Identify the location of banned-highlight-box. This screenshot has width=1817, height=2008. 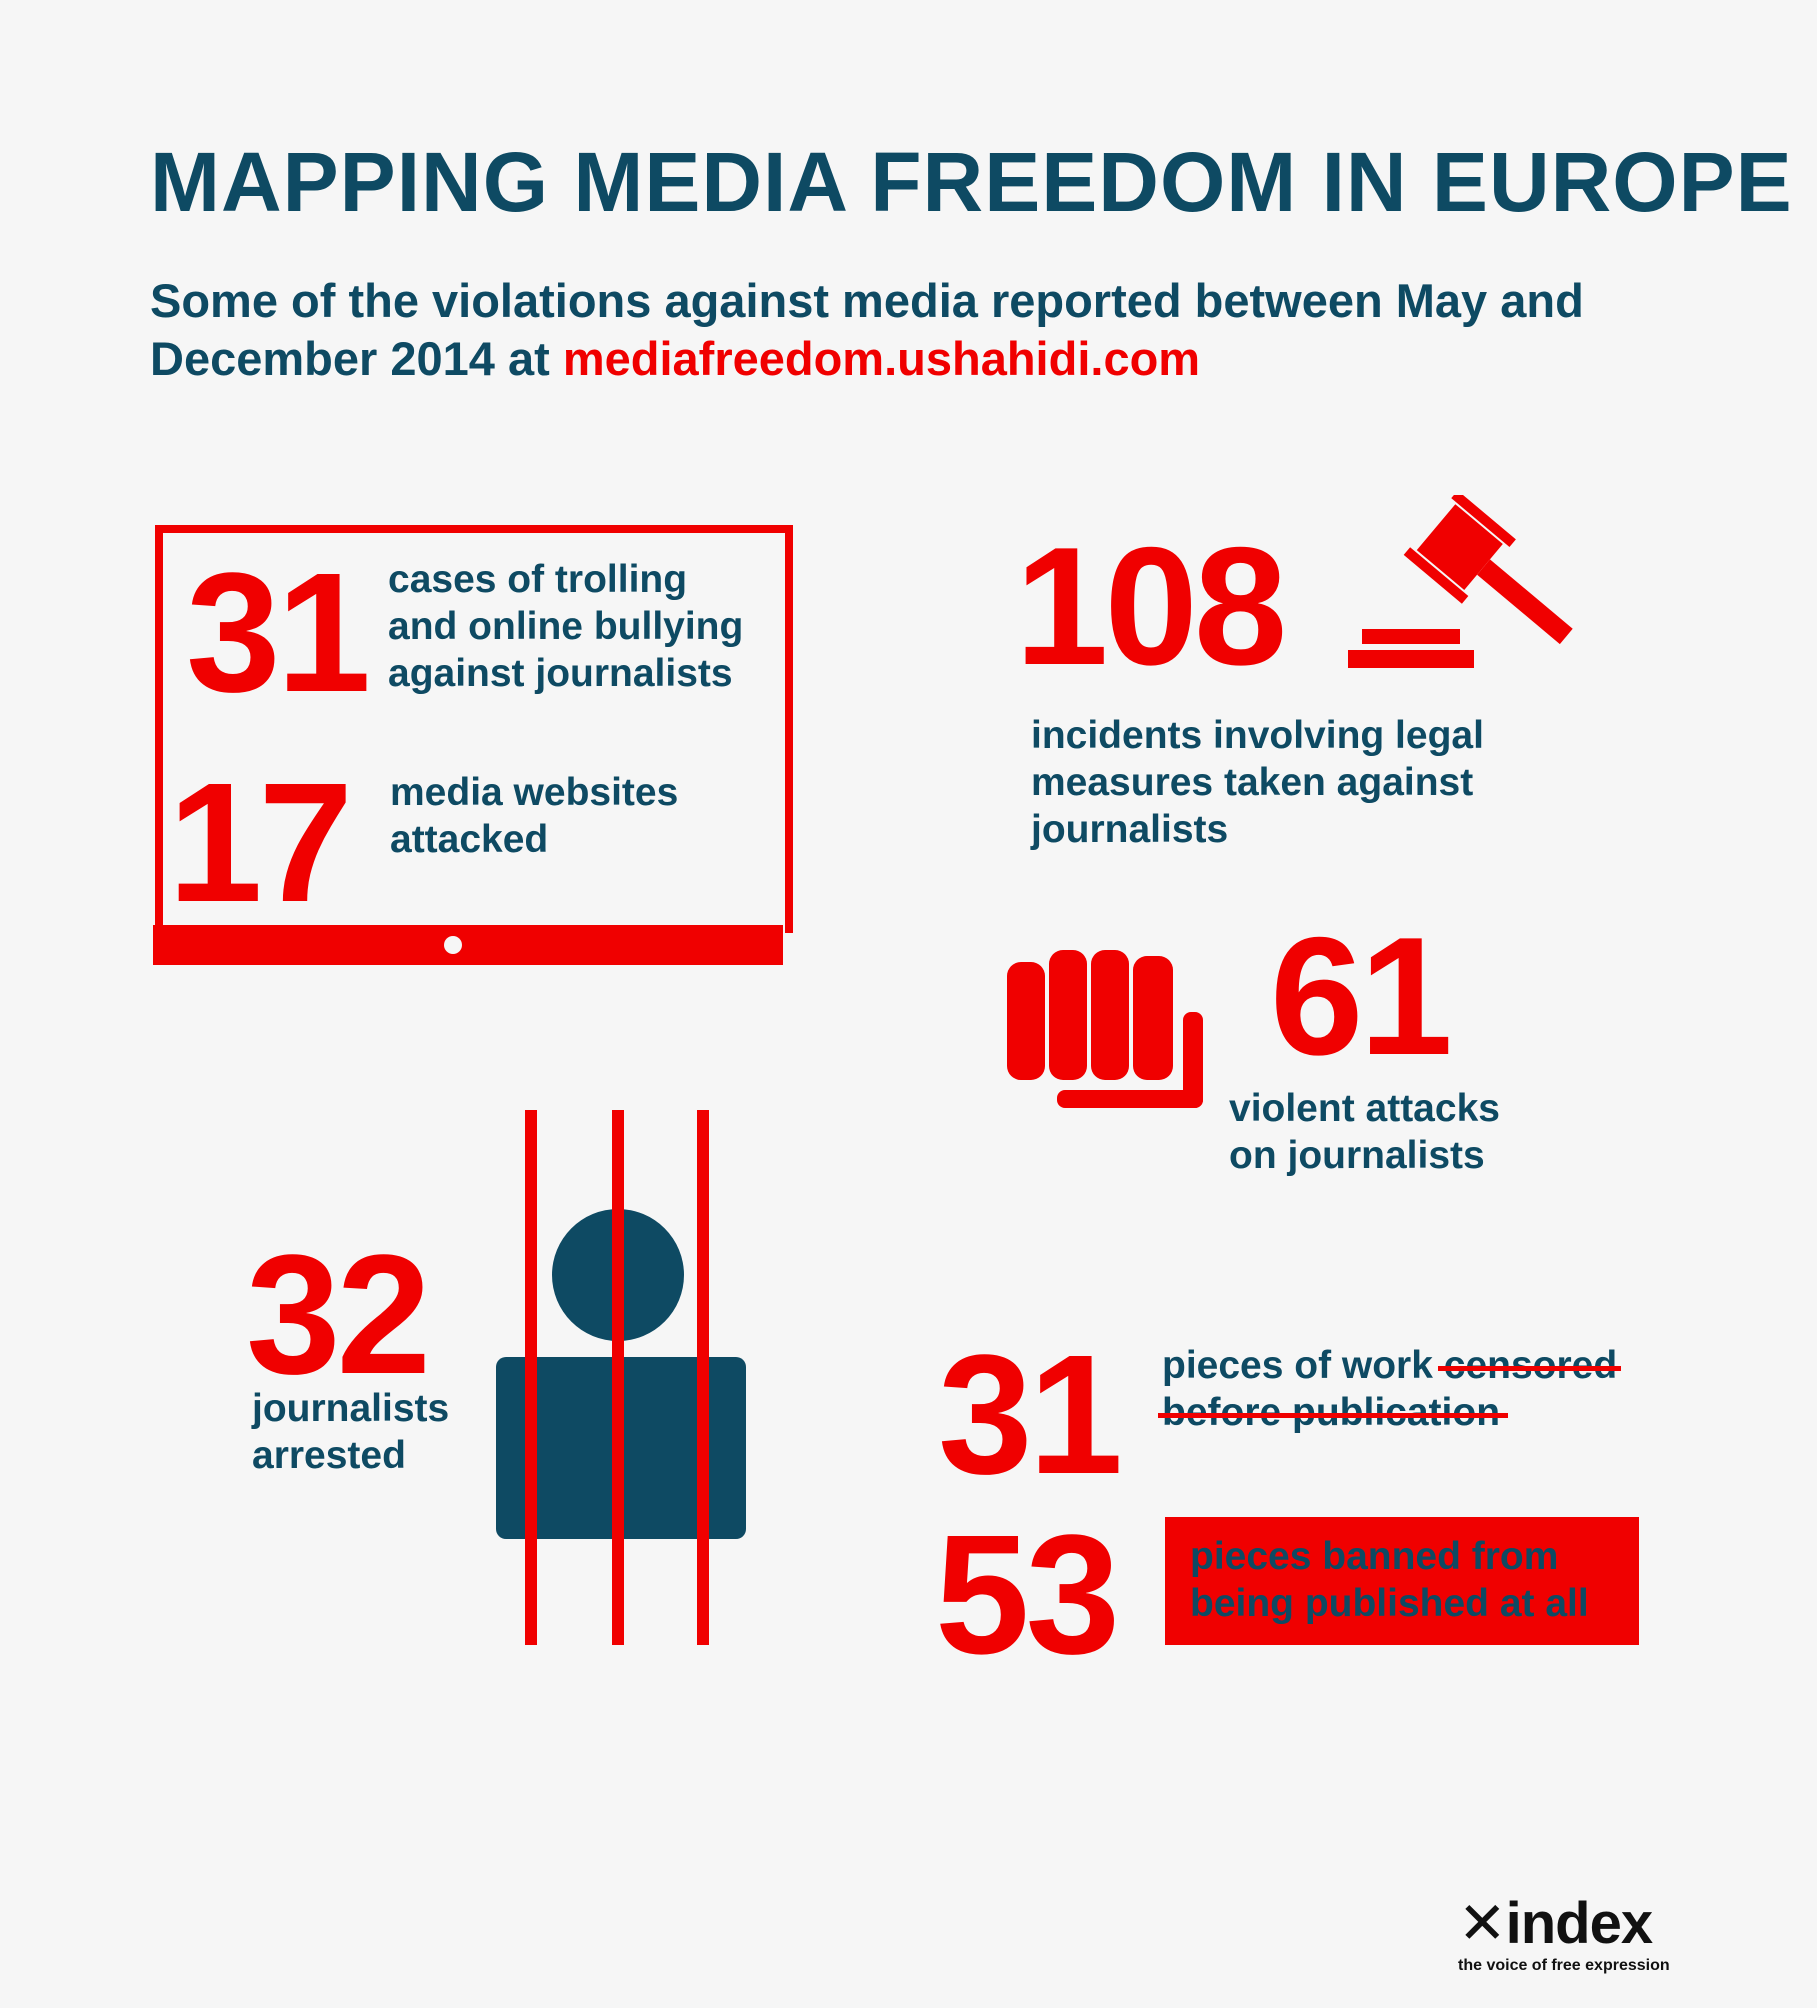
(1402, 1581).